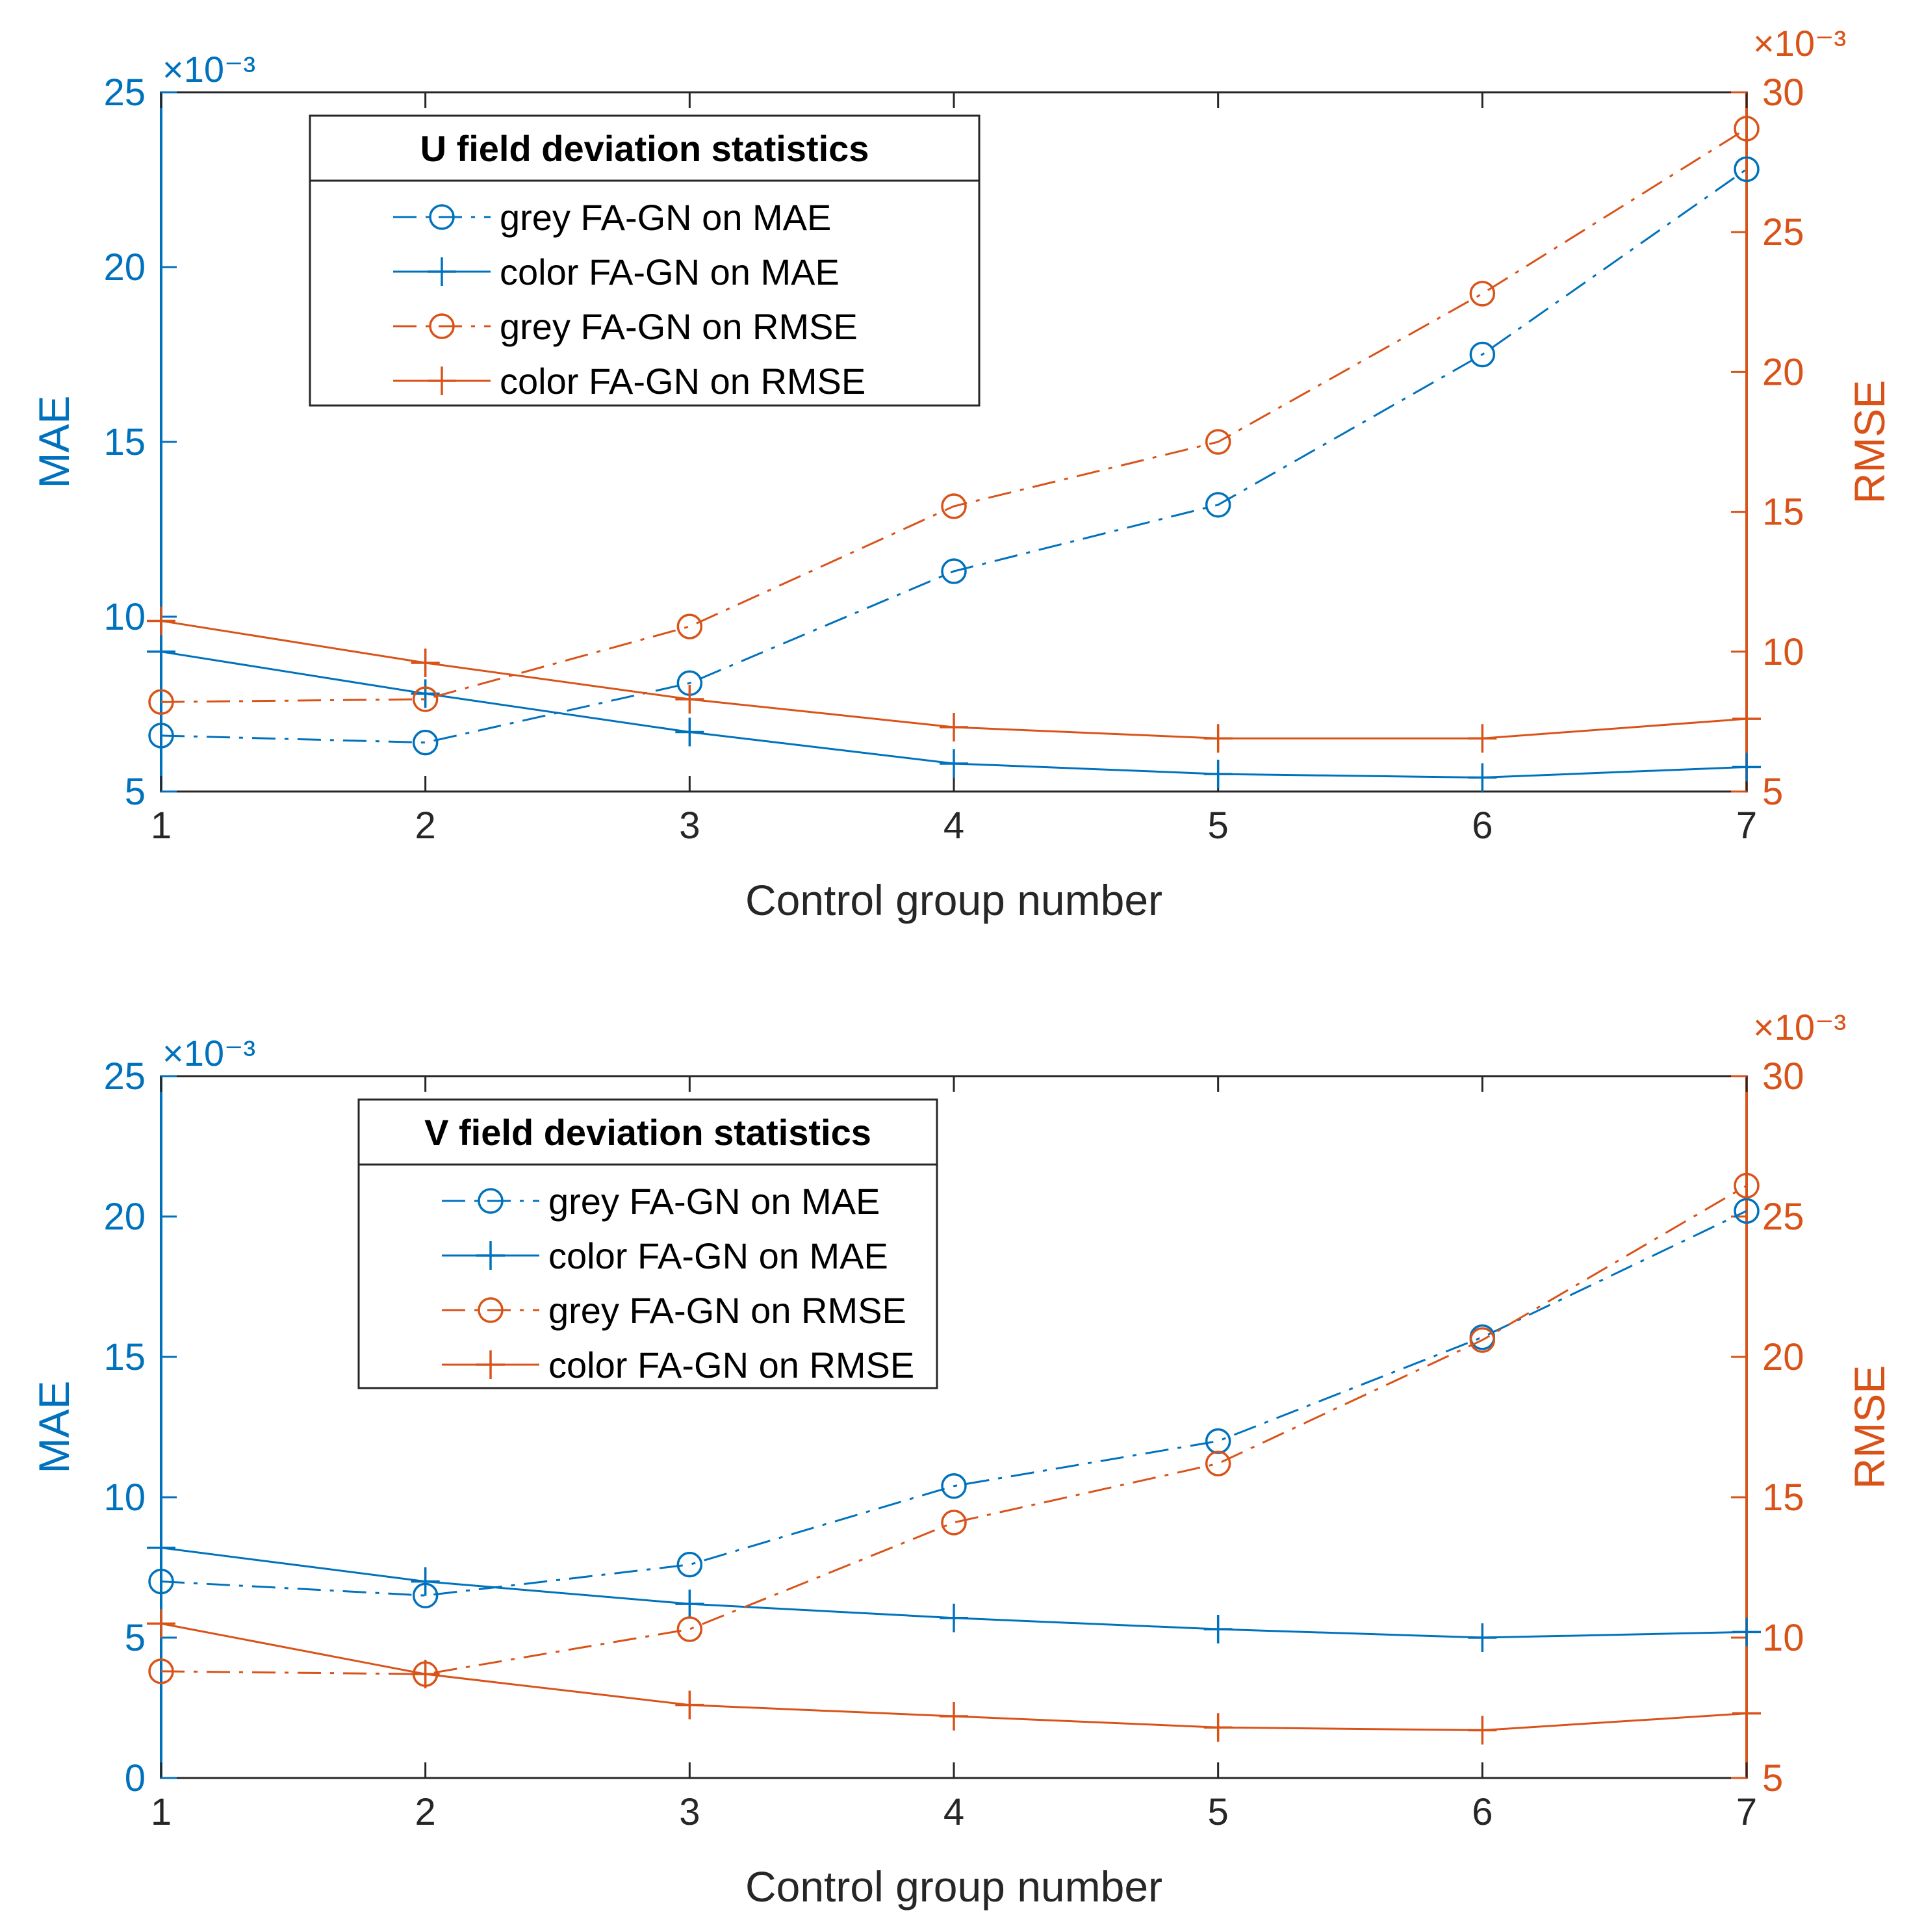 The height and width of the screenshot is (1932, 1911). I want to click on left-y-tick-label: 0, so click(135, 1778).